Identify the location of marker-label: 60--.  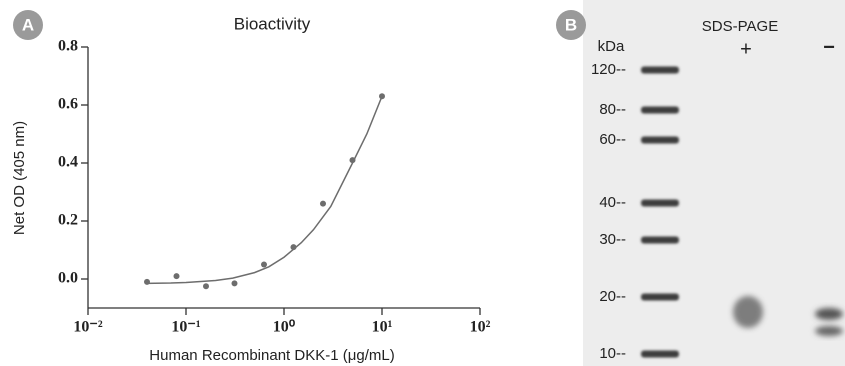
(612, 139).